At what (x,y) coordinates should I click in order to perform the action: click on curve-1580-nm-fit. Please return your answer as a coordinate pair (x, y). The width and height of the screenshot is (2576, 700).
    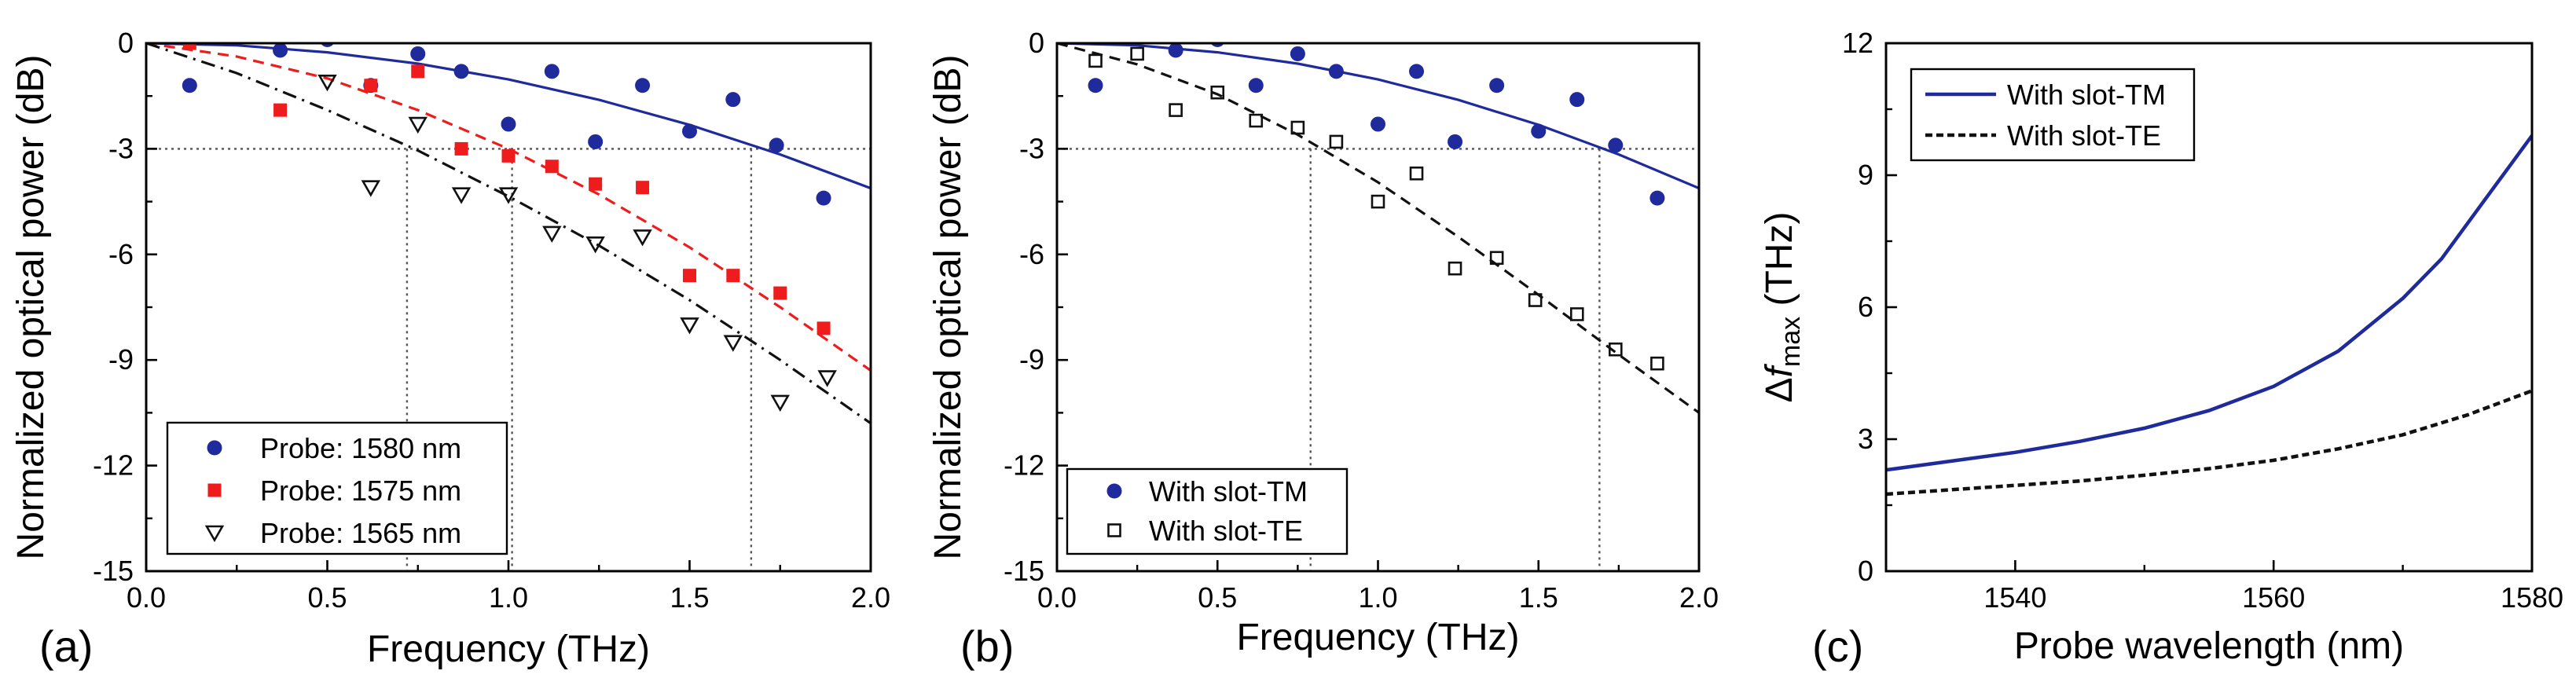
    Looking at the image, I should click on (508, 116).